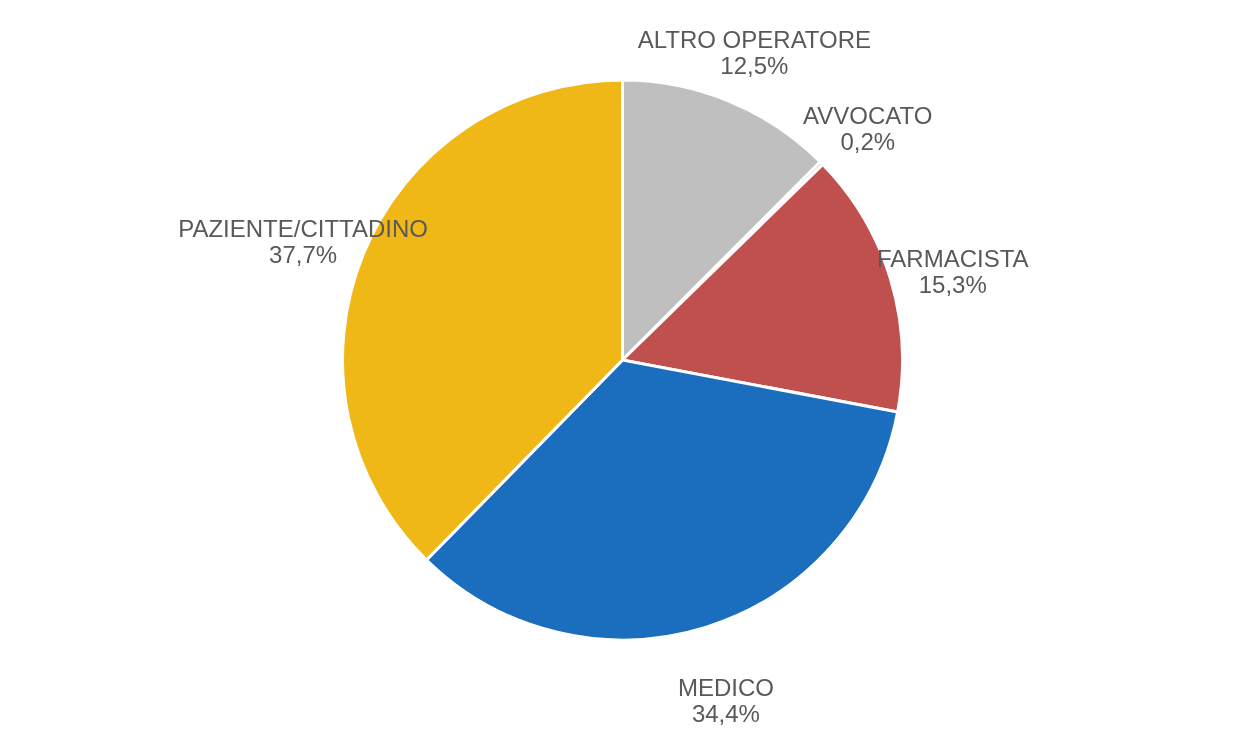 Image resolution: width=1255 pixels, height=730 pixels. I want to click on data-label: 15,3%, so click(952, 285).